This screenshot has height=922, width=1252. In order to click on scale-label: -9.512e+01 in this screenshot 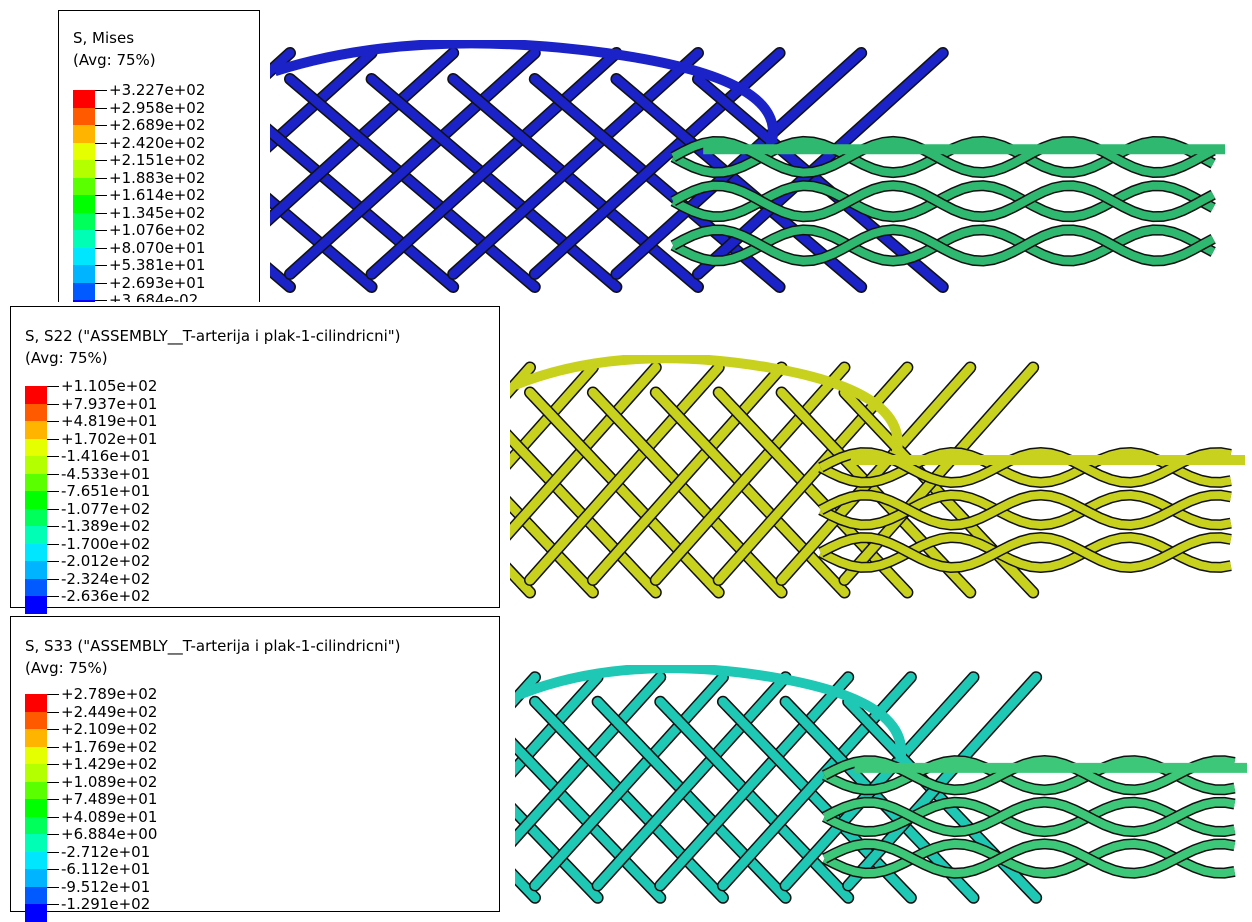, I will do `click(106, 886)`.